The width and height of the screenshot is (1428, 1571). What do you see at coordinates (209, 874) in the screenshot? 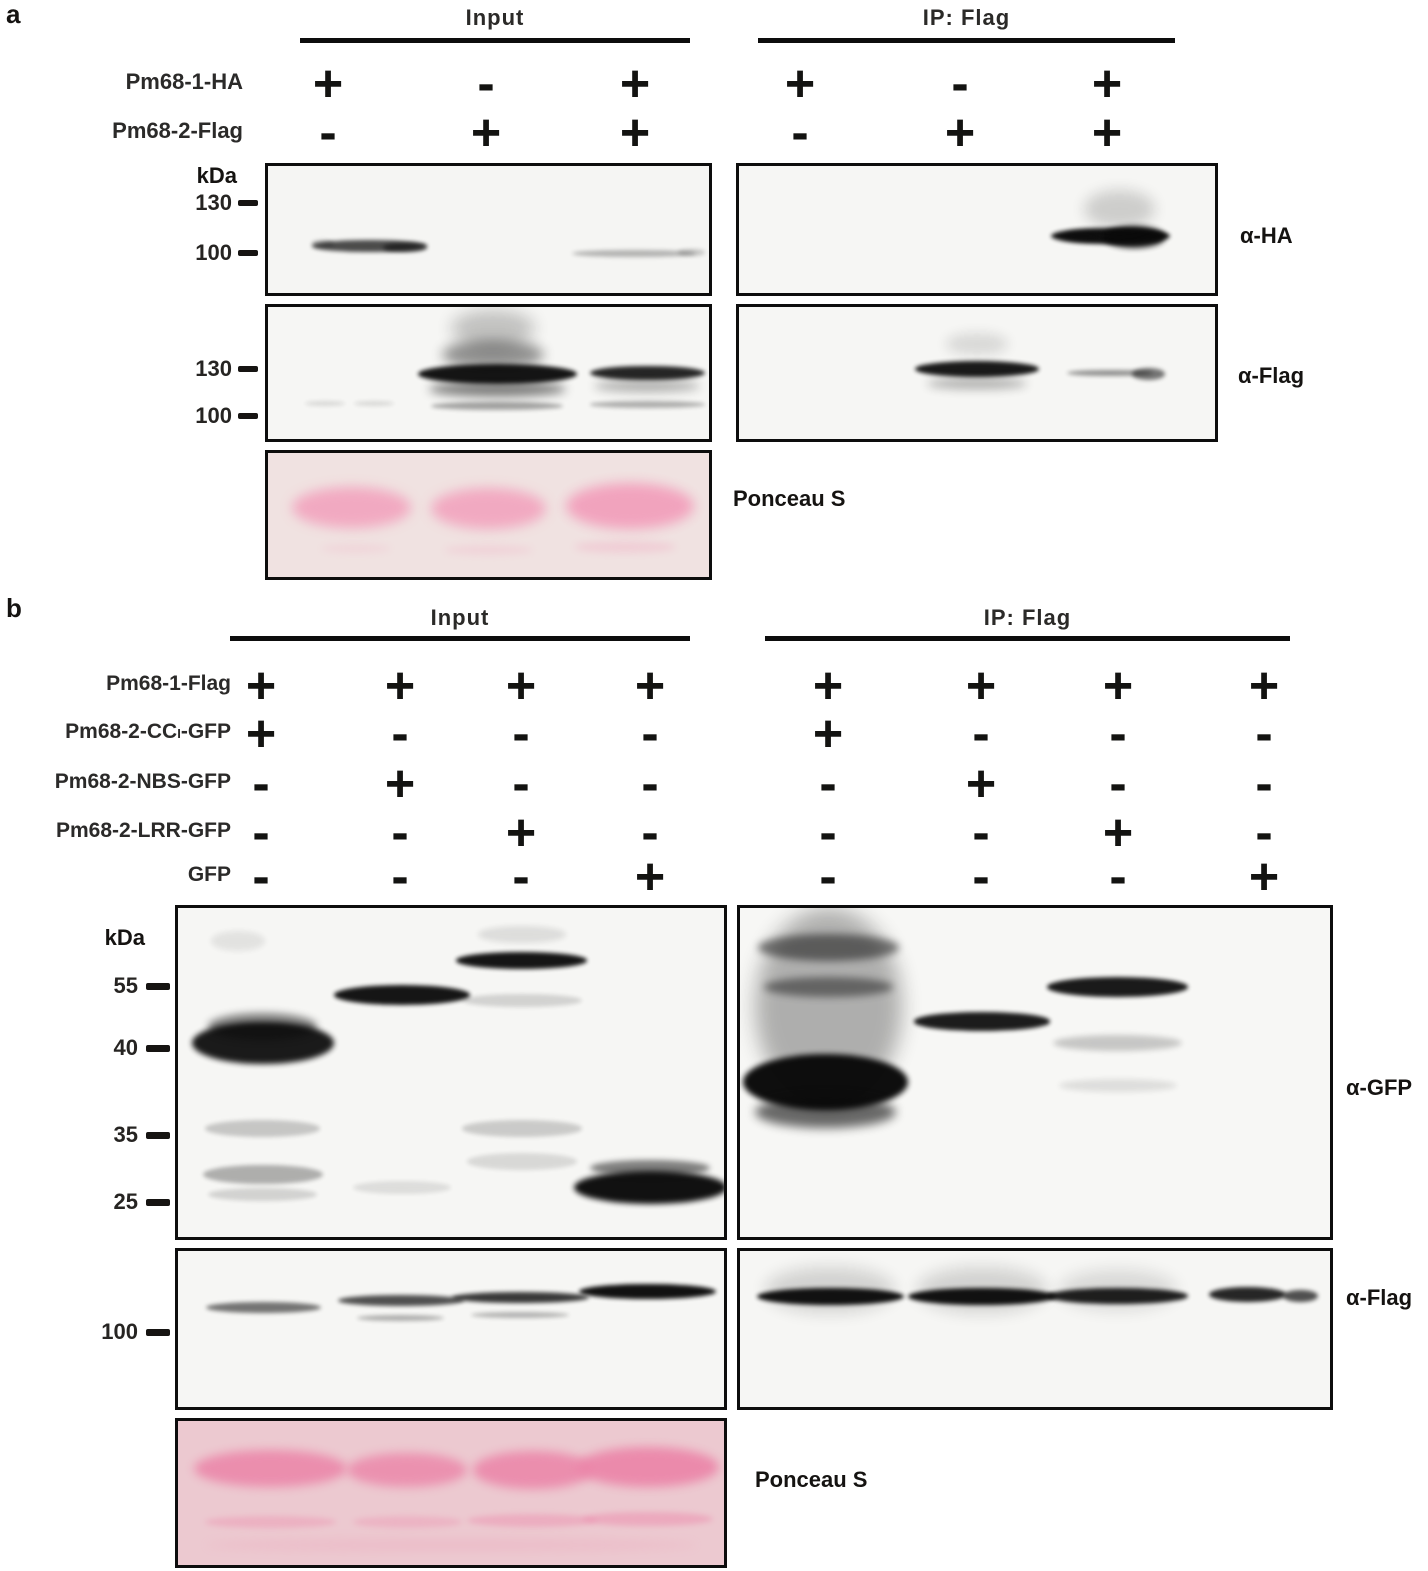
I see `construct-label-gfp: GFP` at bounding box center [209, 874].